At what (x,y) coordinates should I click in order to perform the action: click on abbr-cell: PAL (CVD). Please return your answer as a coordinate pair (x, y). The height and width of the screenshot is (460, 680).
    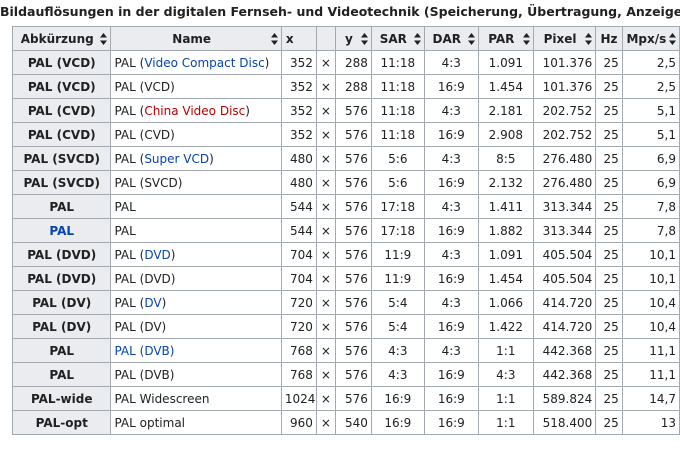
    Looking at the image, I should click on (61, 134).